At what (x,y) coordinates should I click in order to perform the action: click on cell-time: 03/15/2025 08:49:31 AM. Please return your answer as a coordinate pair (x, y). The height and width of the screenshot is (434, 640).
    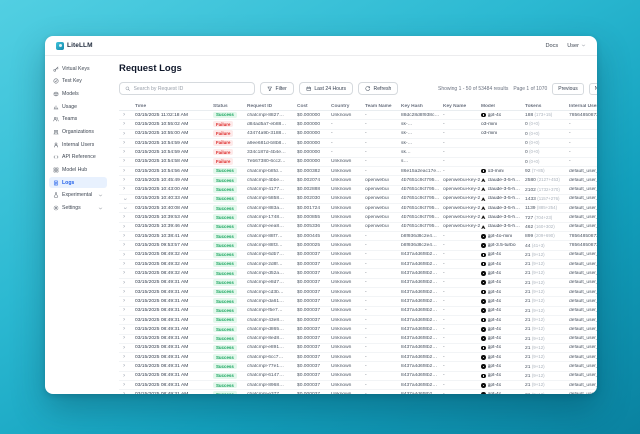
    Looking at the image, I should click on (162, 357).